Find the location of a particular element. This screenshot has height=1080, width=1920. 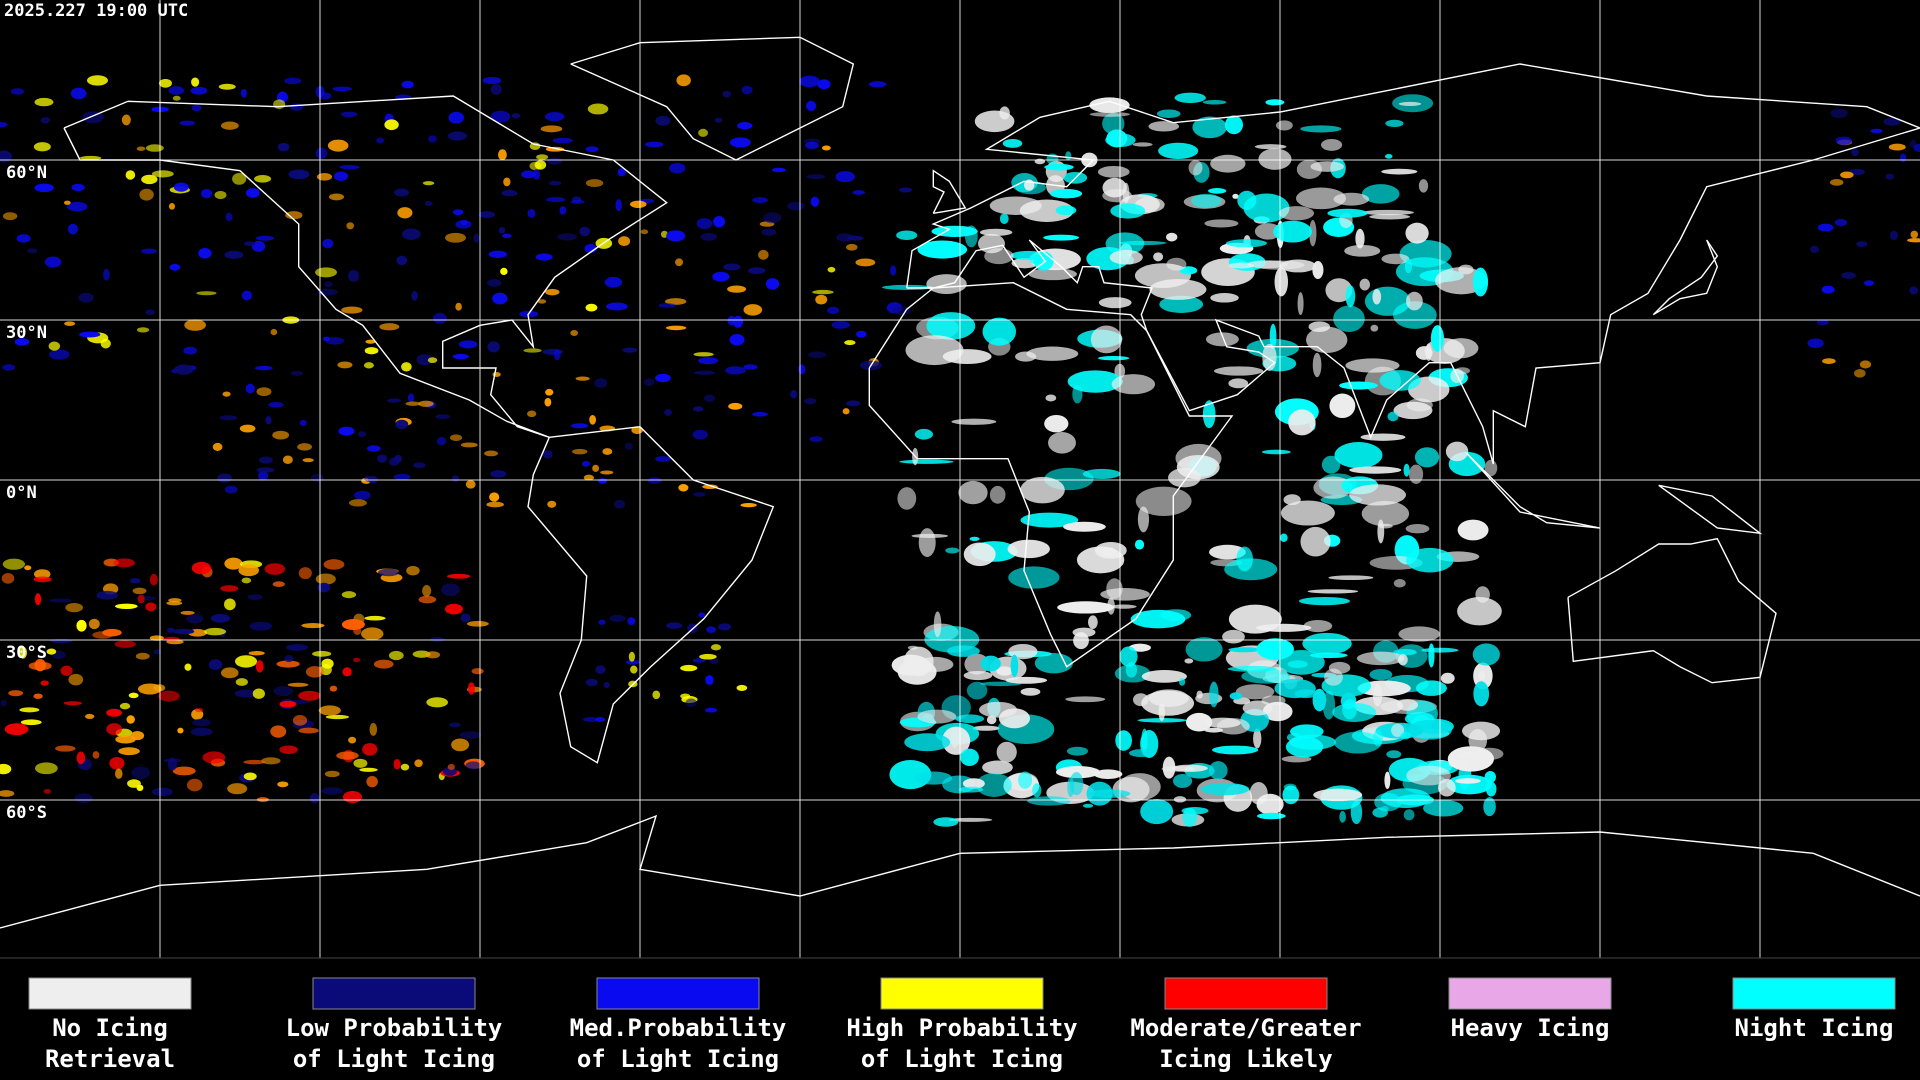

legend-swatch is located at coordinates (110, 993).